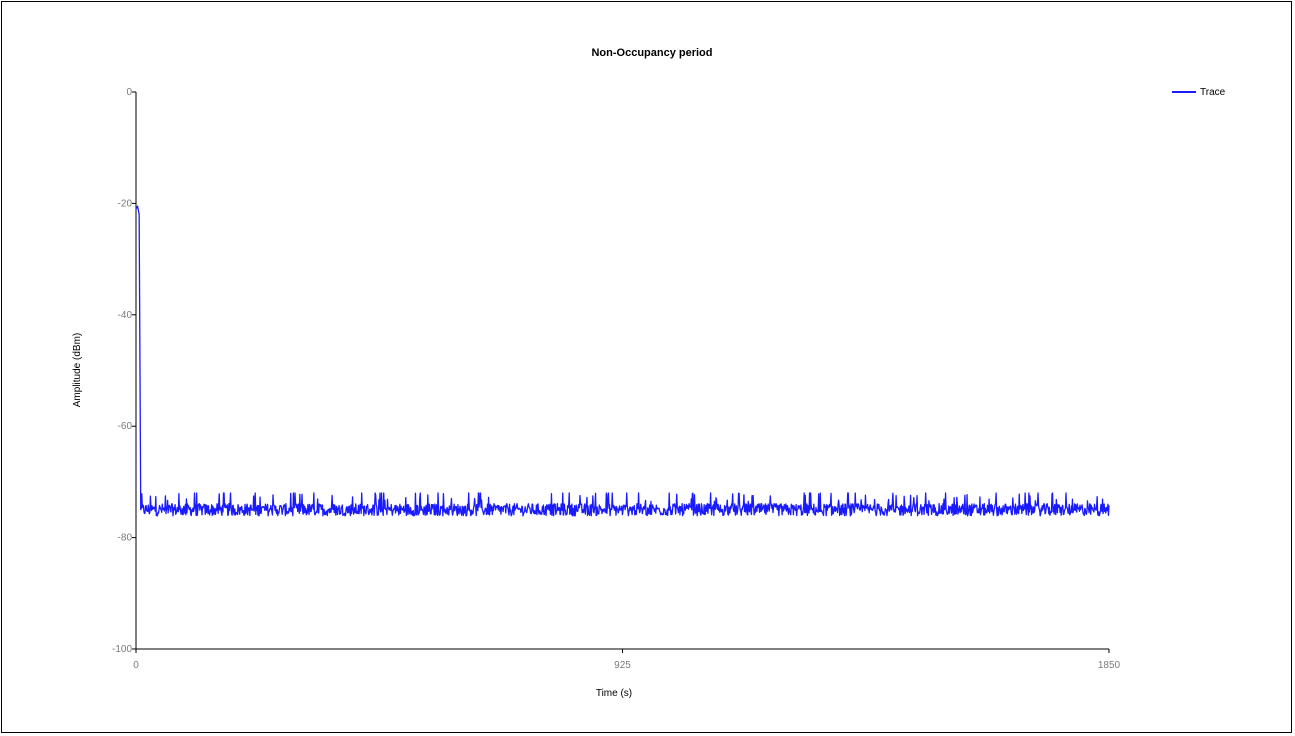 The image size is (1295, 736). What do you see at coordinates (125, 315) in the screenshot?
I see `y-tick-label: -40` at bounding box center [125, 315].